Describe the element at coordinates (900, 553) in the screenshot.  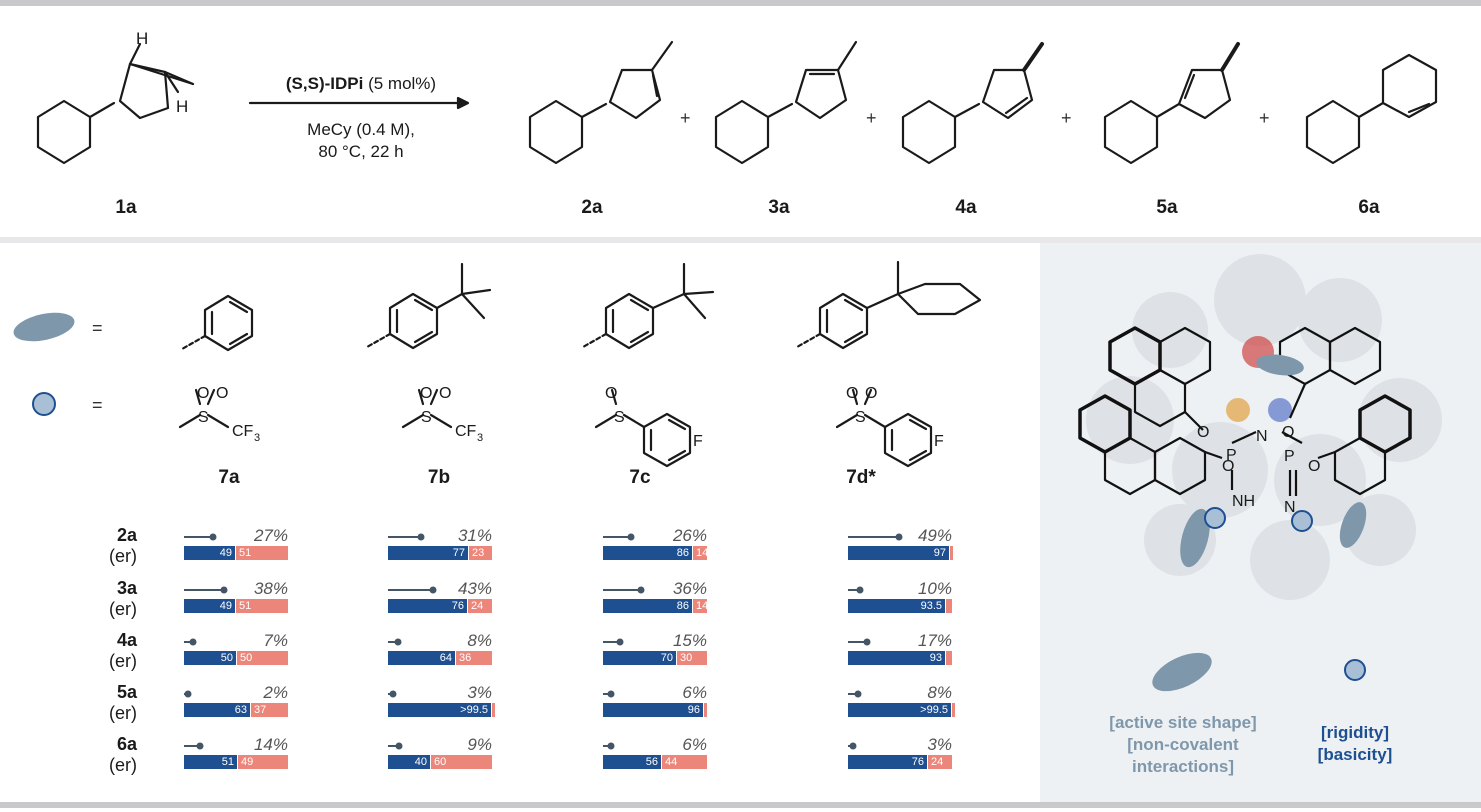
I see `er-bar: 97` at that location.